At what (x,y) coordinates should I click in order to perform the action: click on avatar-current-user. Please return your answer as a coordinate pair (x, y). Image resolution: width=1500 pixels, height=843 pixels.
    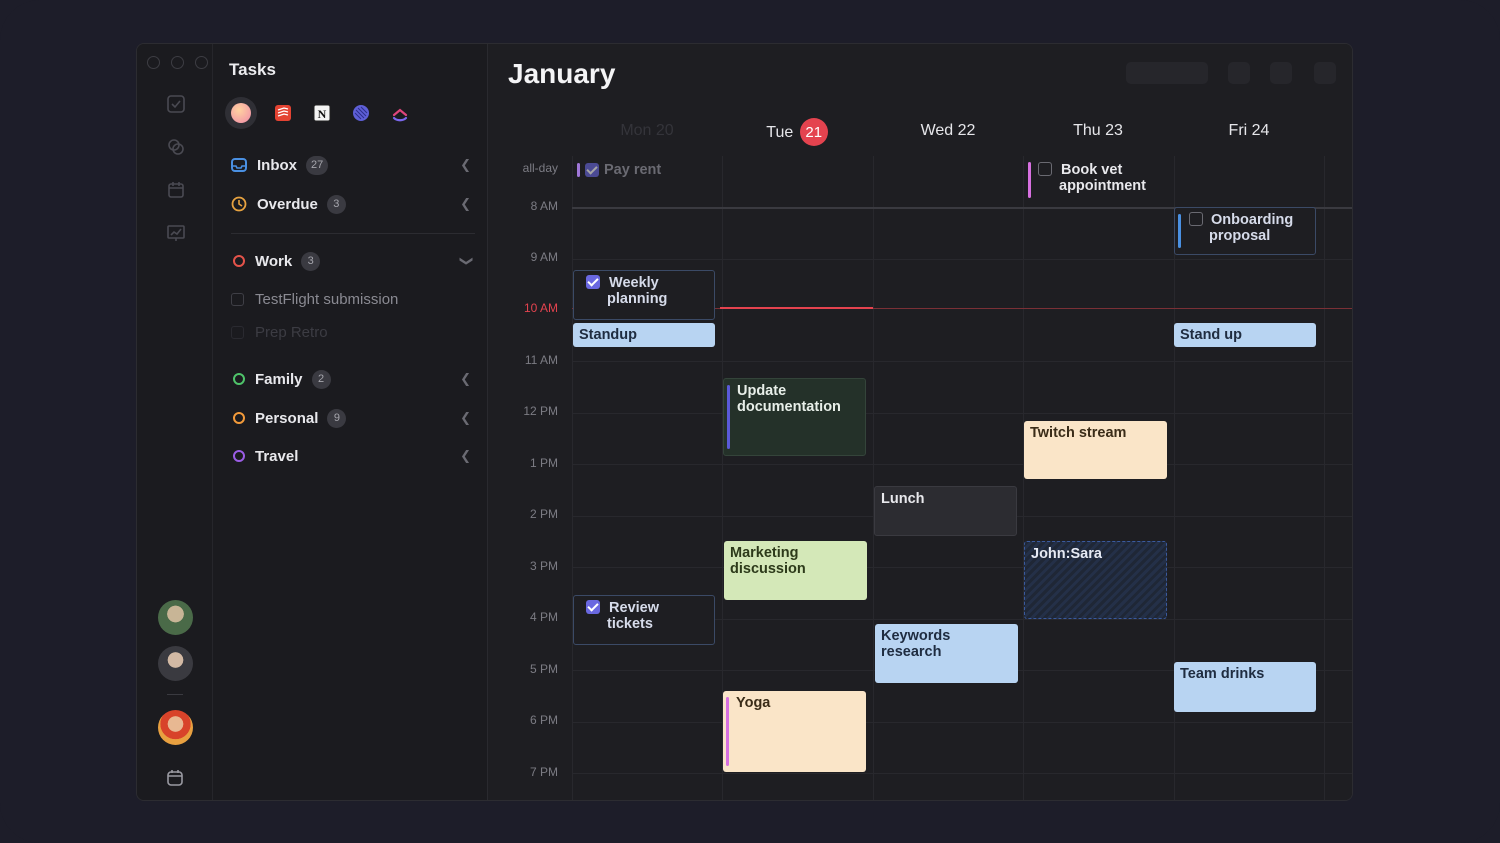
    Looking at the image, I should click on (175, 727).